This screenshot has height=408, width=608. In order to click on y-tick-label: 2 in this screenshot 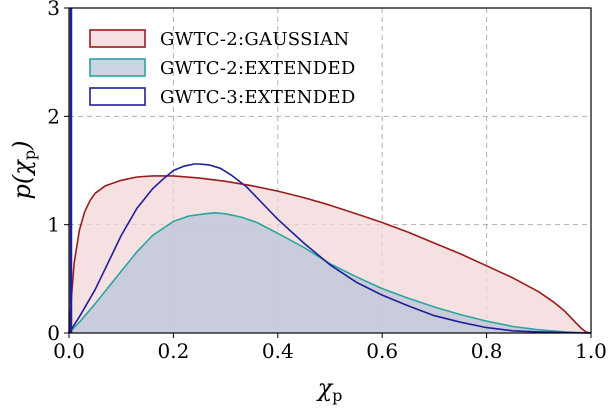, I will do `click(53, 116)`.